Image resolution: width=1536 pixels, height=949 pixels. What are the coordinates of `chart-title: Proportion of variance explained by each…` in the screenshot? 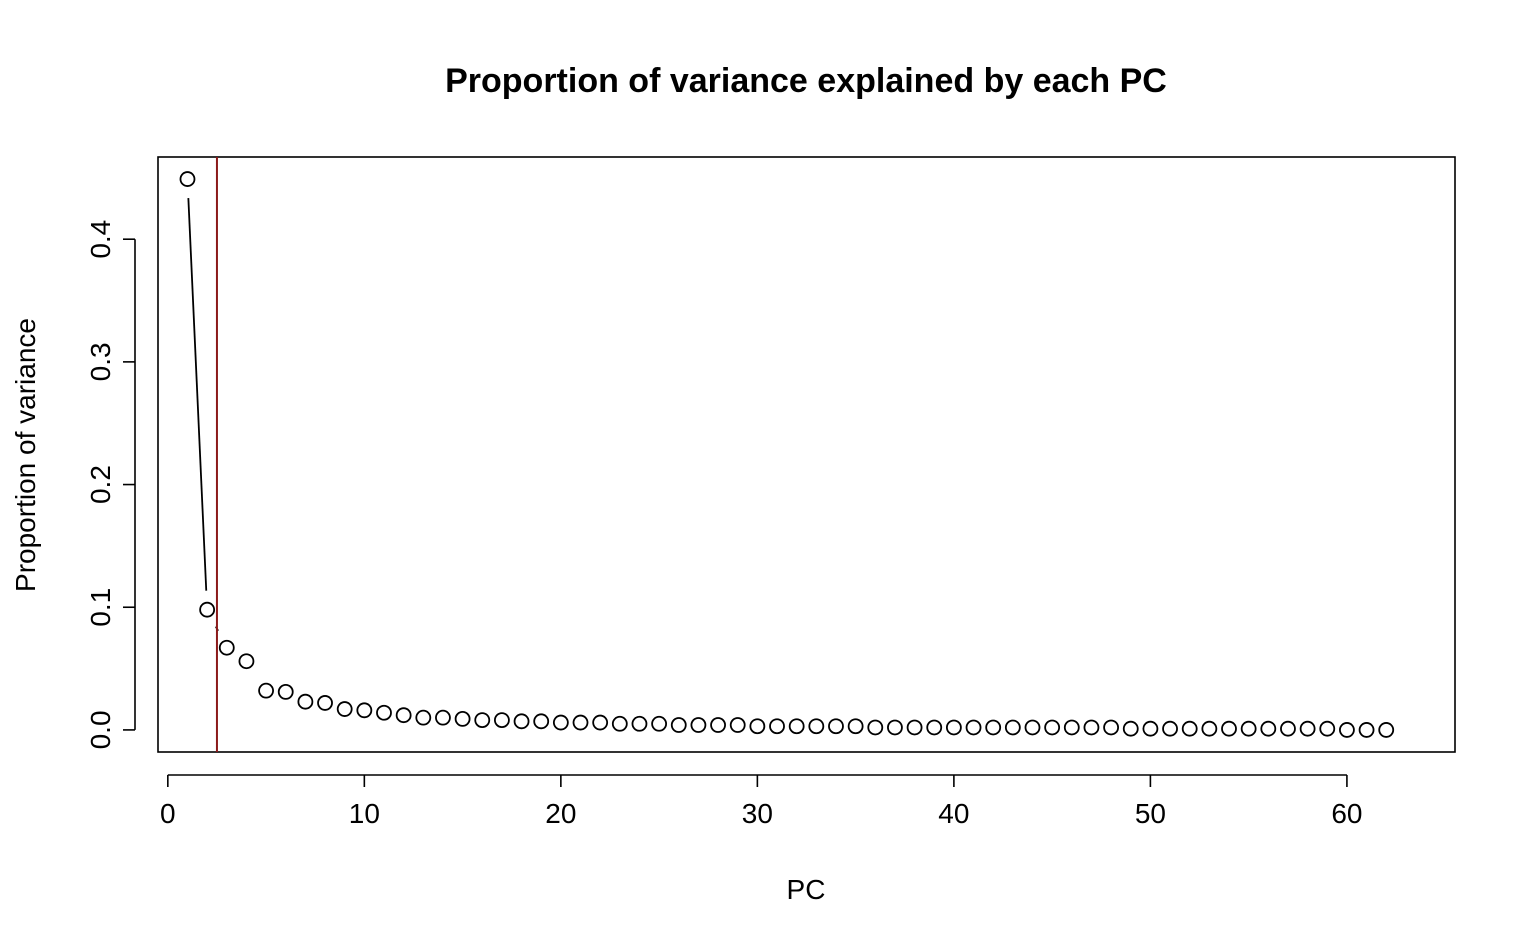 It's located at (806, 81).